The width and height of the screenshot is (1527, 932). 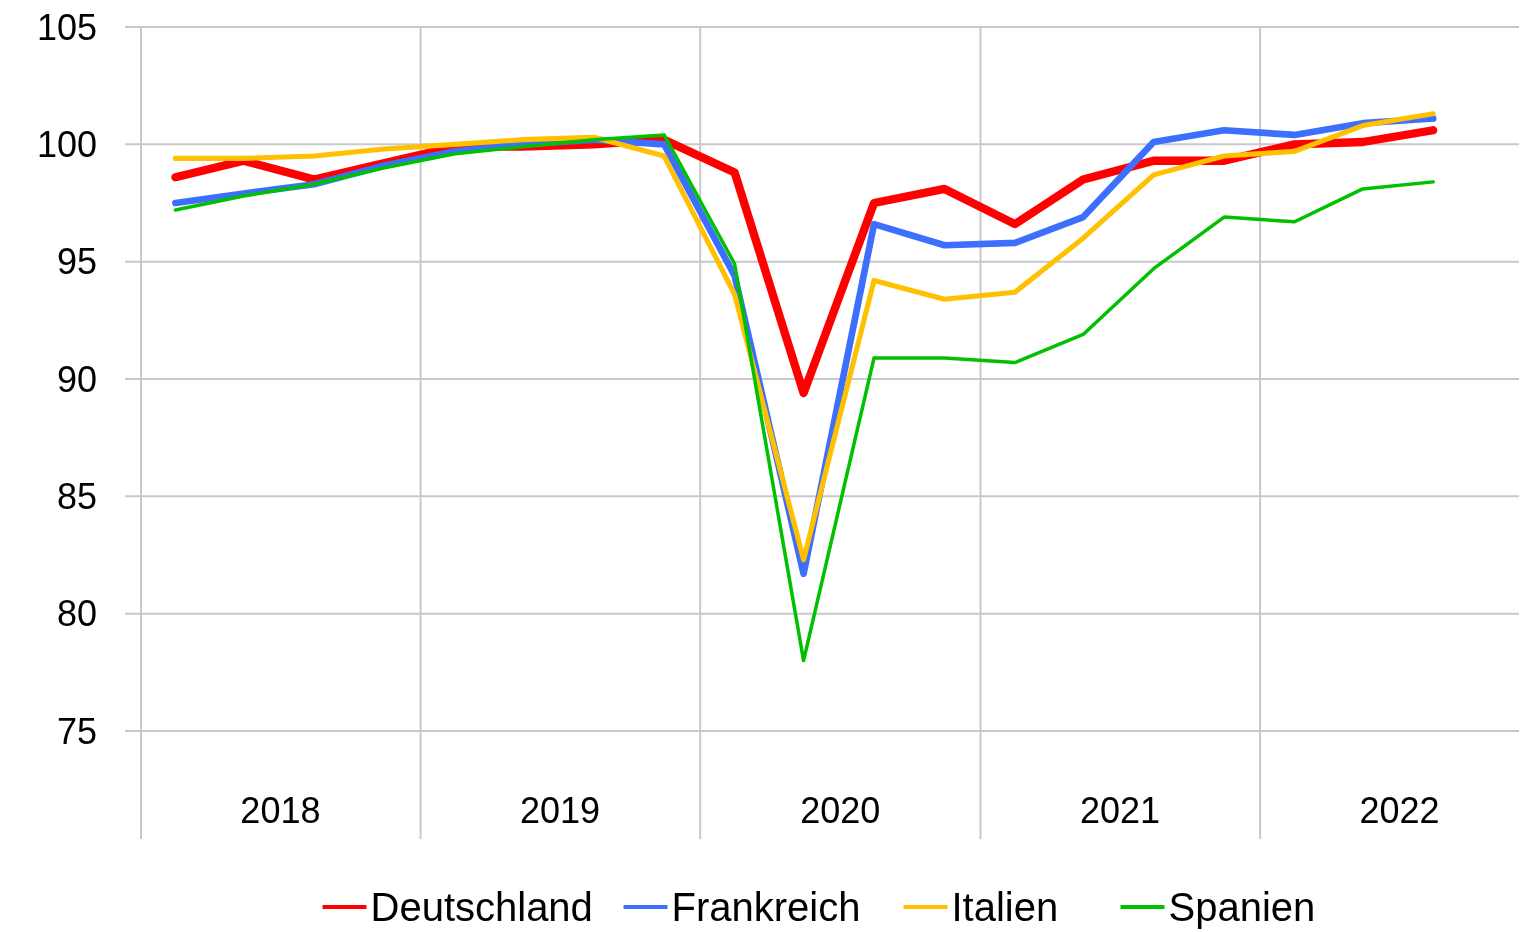 What do you see at coordinates (1119, 810) in the screenshot?
I see `x-tick-label: 2021` at bounding box center [1119, 810].